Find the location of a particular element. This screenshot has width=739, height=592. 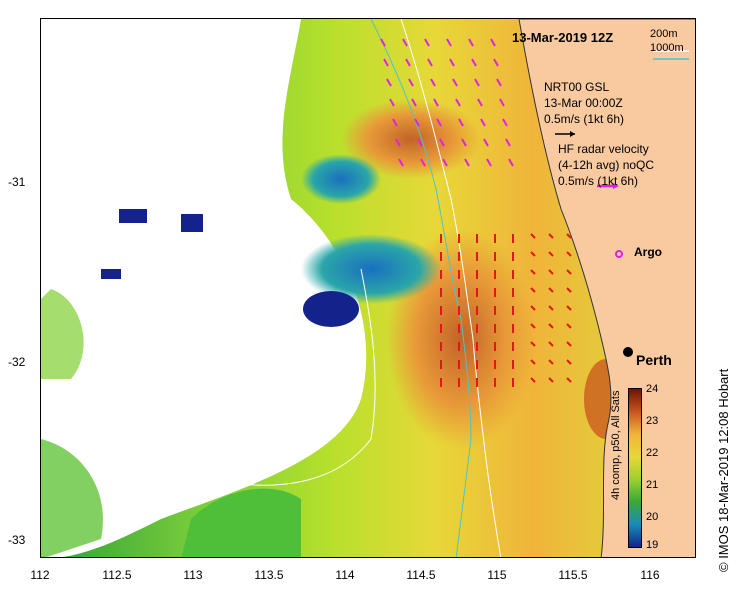

x-tick: 115 is located at coordinates (497, 575).